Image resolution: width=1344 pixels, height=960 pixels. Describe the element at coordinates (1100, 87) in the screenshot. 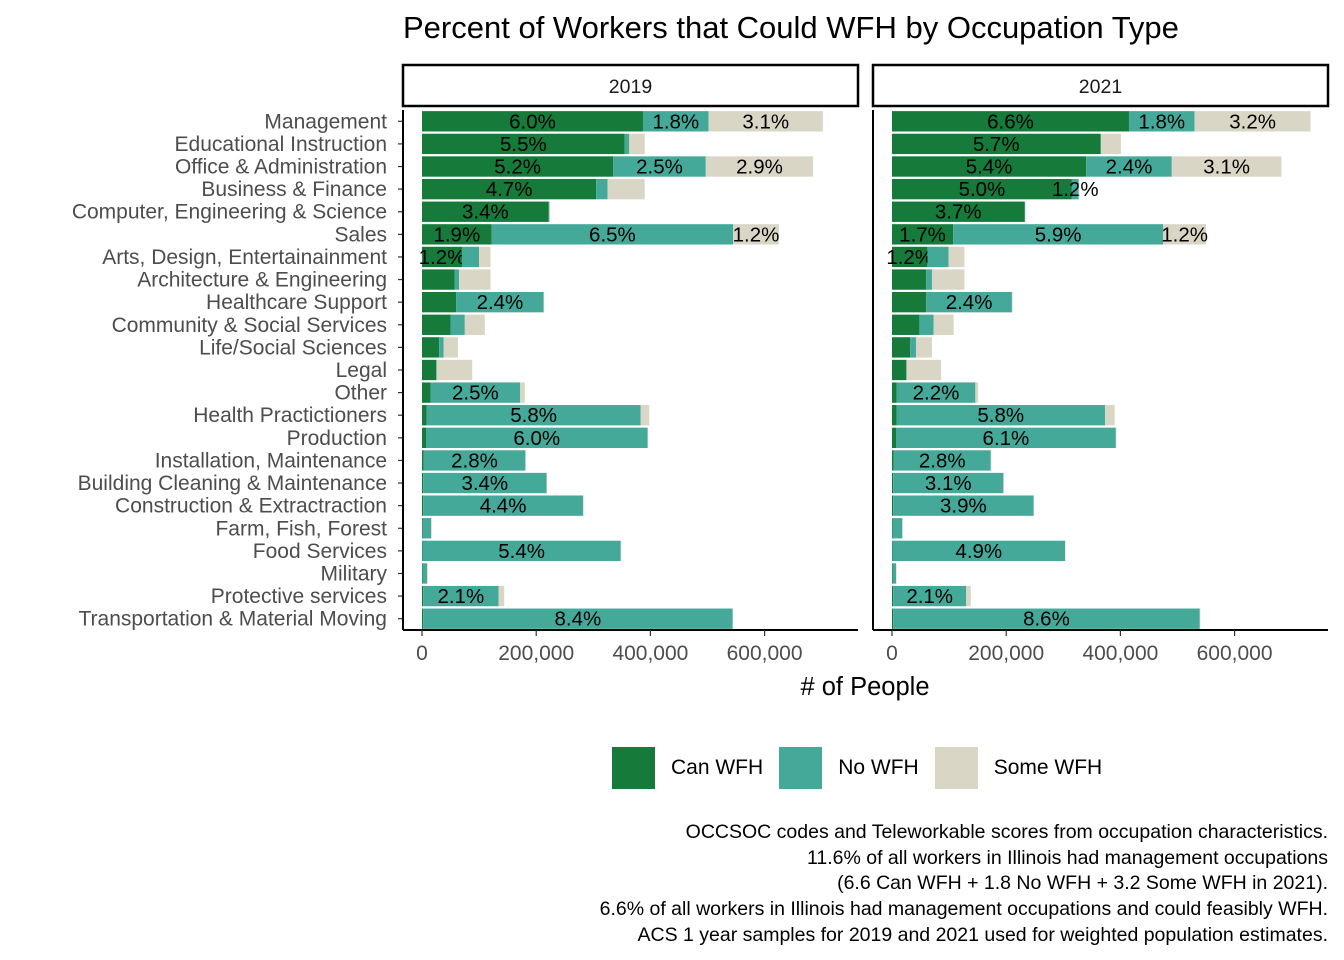

I see `facet-label: 2021` at that location.